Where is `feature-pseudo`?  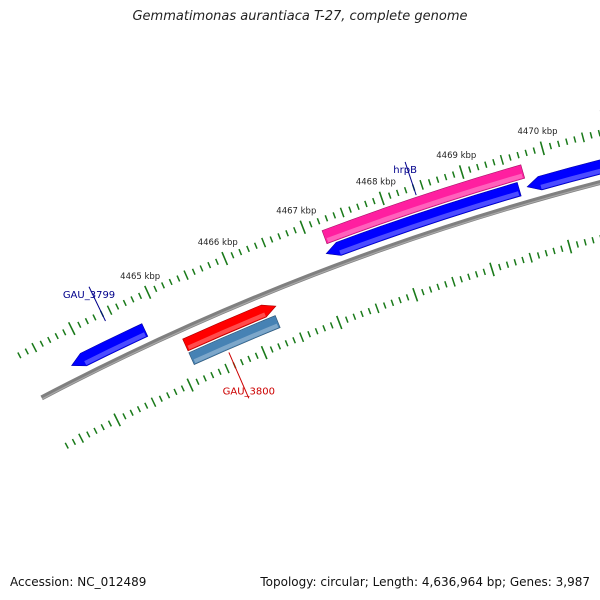 feature-pseudo is located at coordinates (234, 340).